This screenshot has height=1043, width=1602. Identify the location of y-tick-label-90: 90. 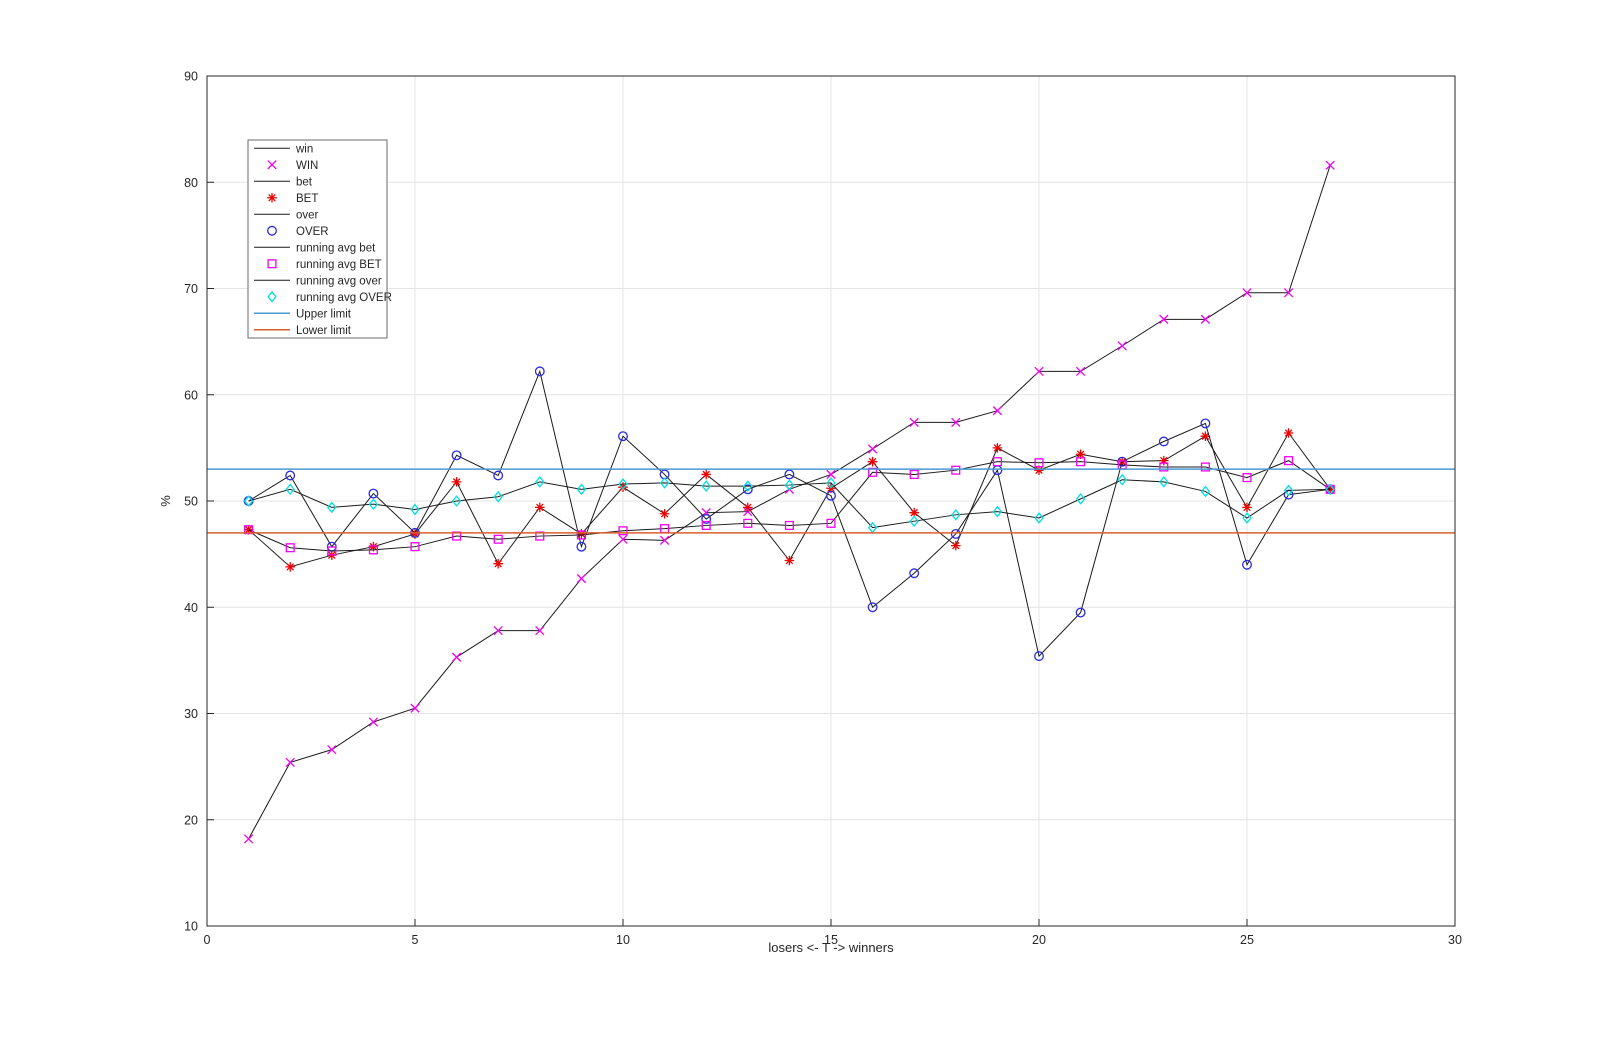
(191, 77).